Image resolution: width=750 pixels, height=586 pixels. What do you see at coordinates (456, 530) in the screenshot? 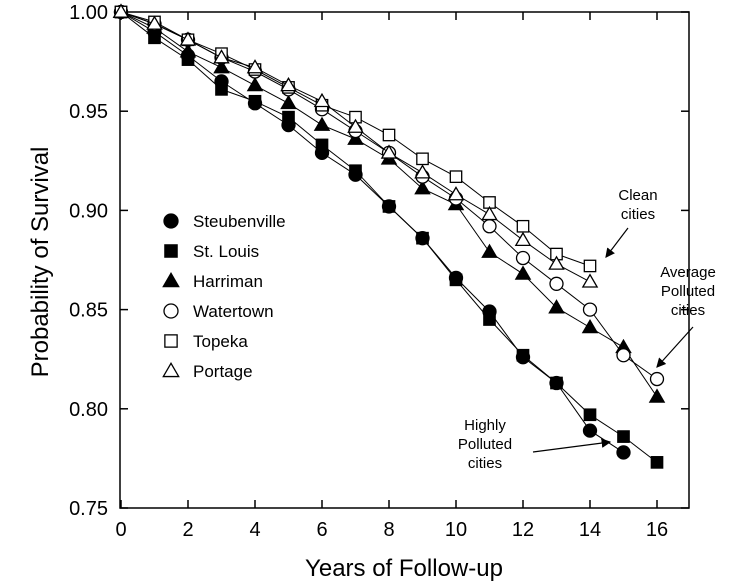
I see `x-tick-label: 10` at bounding box center [456, 530].